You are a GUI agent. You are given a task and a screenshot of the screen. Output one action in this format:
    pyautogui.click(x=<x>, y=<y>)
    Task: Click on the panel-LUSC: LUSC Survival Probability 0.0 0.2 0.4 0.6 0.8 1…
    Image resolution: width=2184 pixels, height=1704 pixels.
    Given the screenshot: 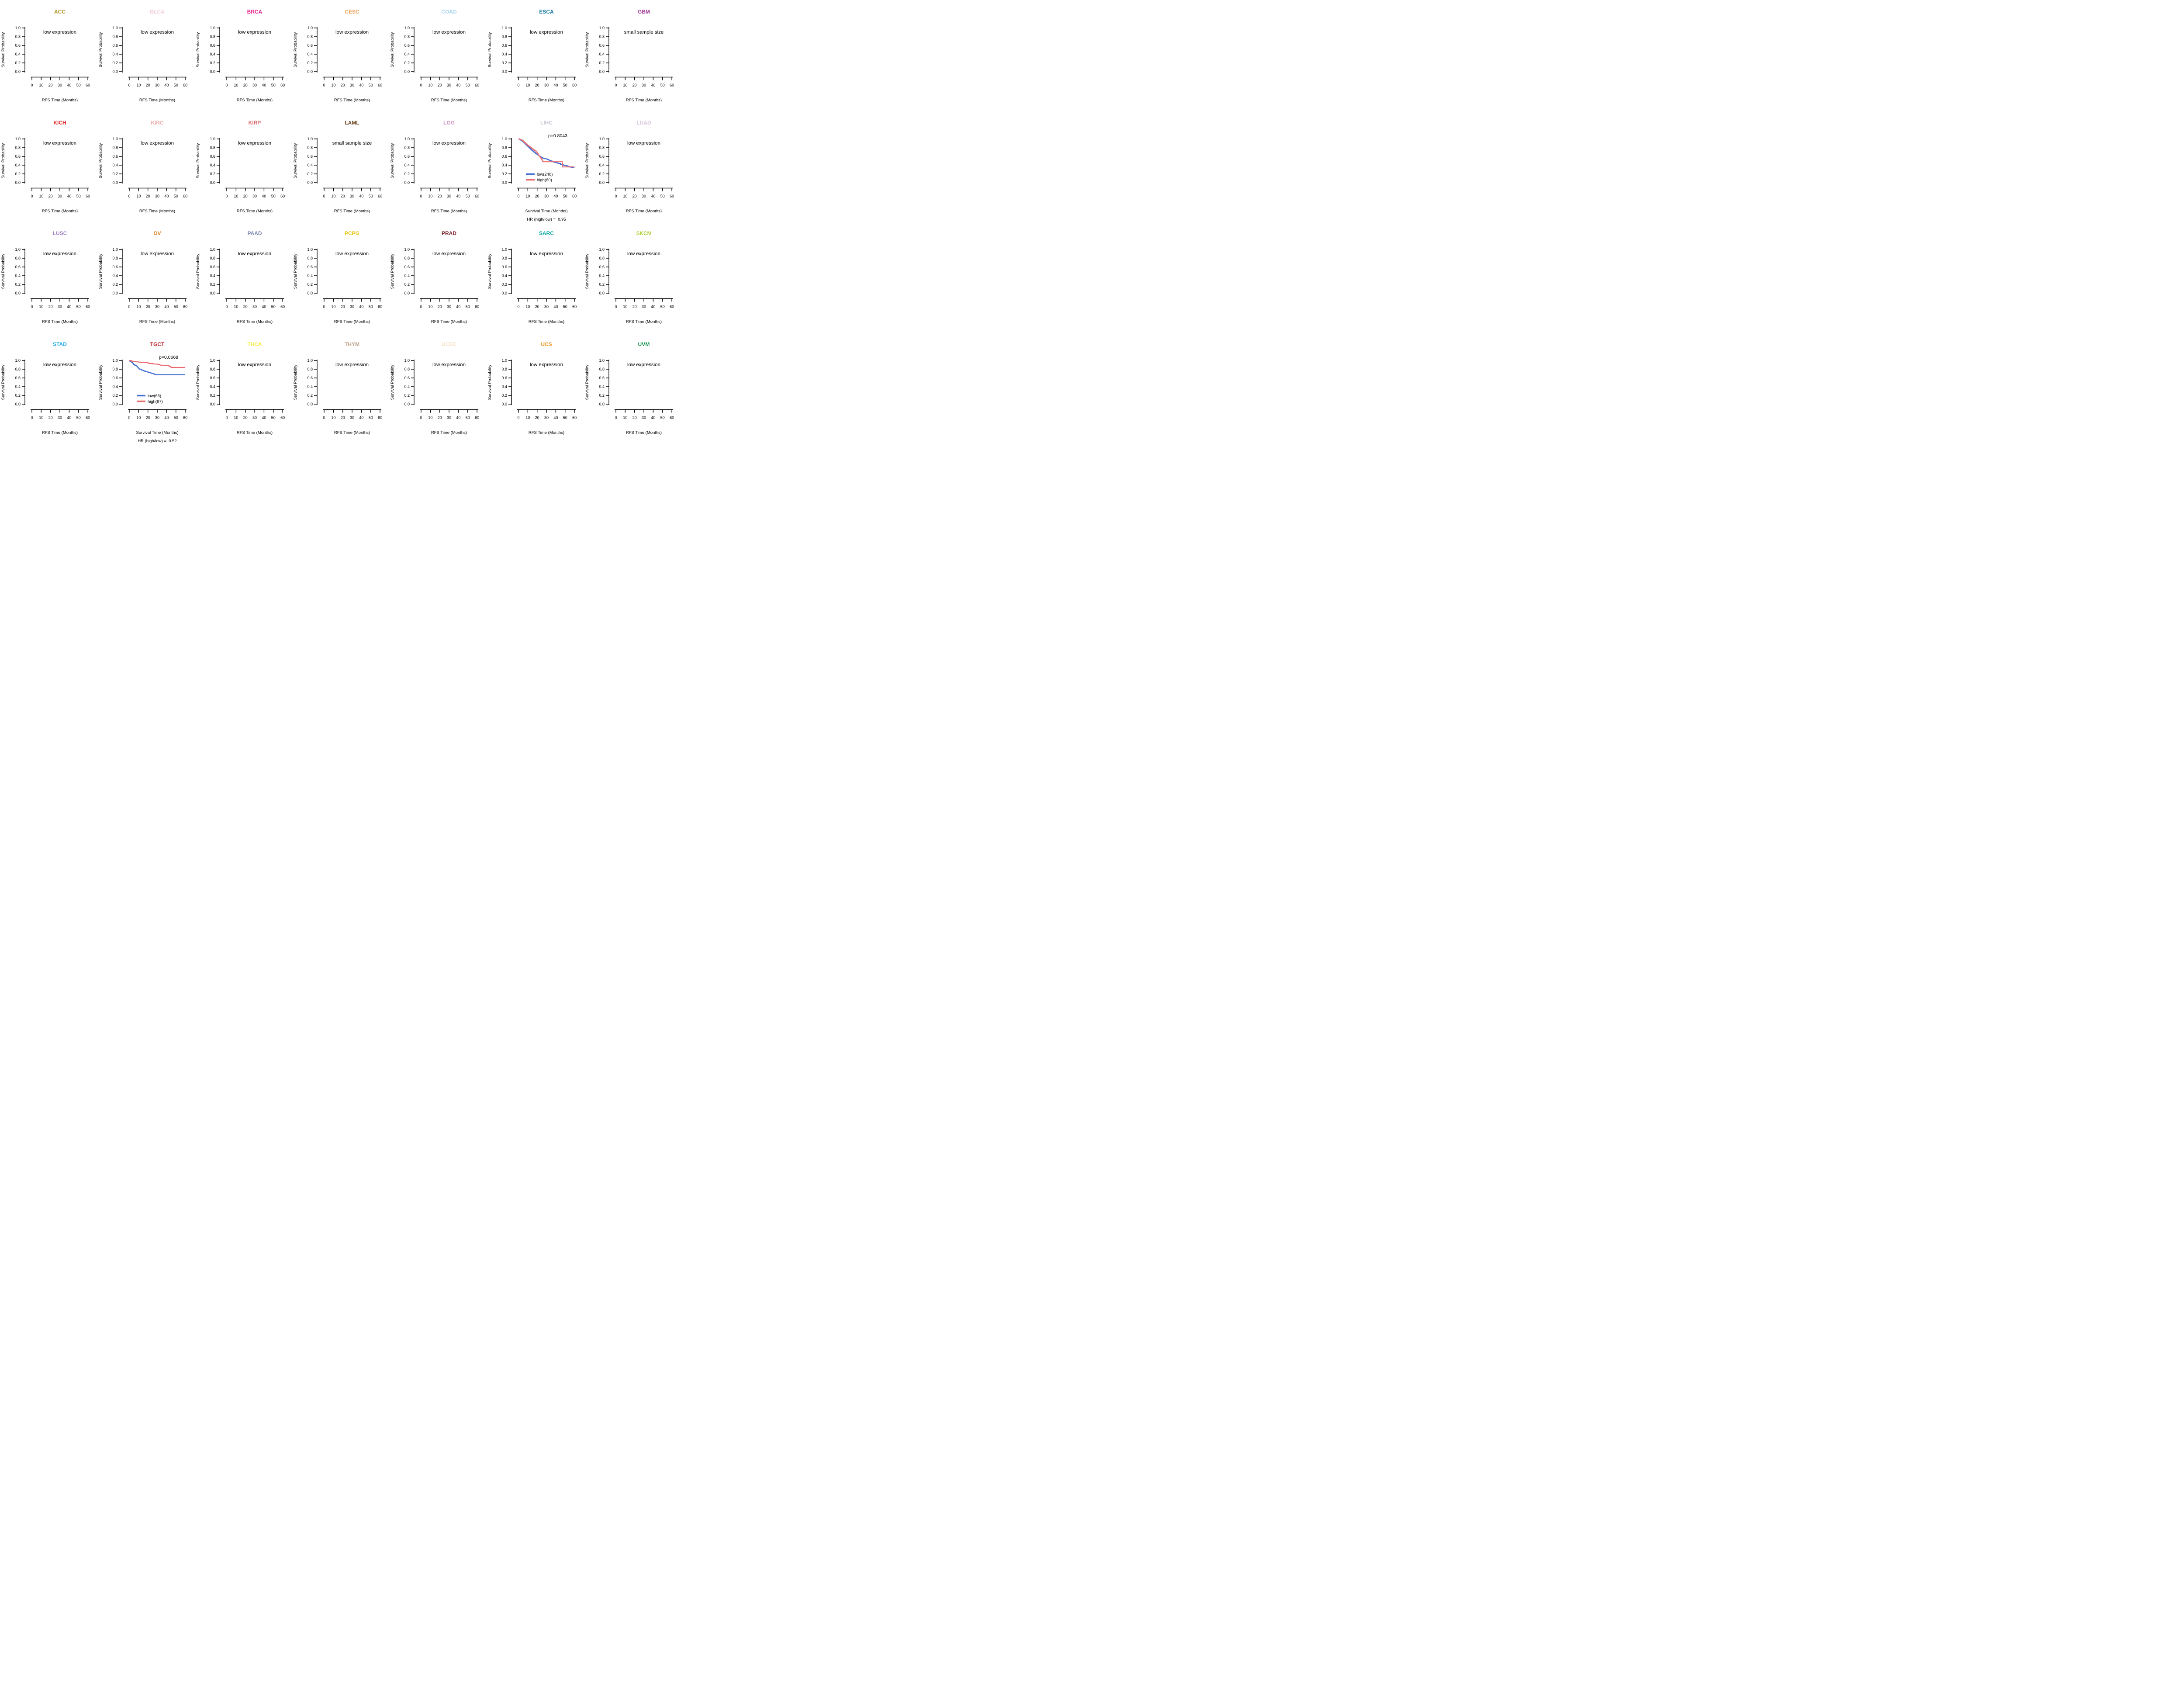 What is the action you would take?
    pyautogui.click(x=48, y=277)
    